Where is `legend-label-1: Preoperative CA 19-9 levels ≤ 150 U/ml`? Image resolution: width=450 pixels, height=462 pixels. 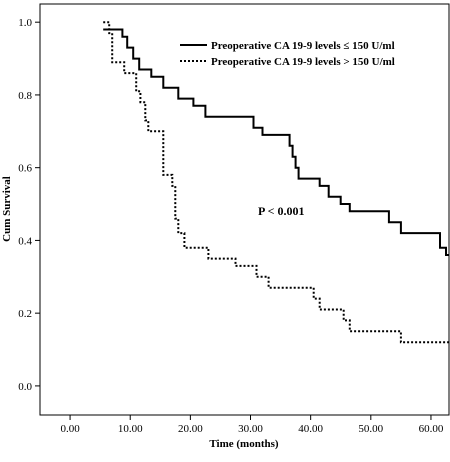
legend-label-1: Preoperative CA 19-9 levels ≤ 150 U/ml is located at coordinates (303, 46).